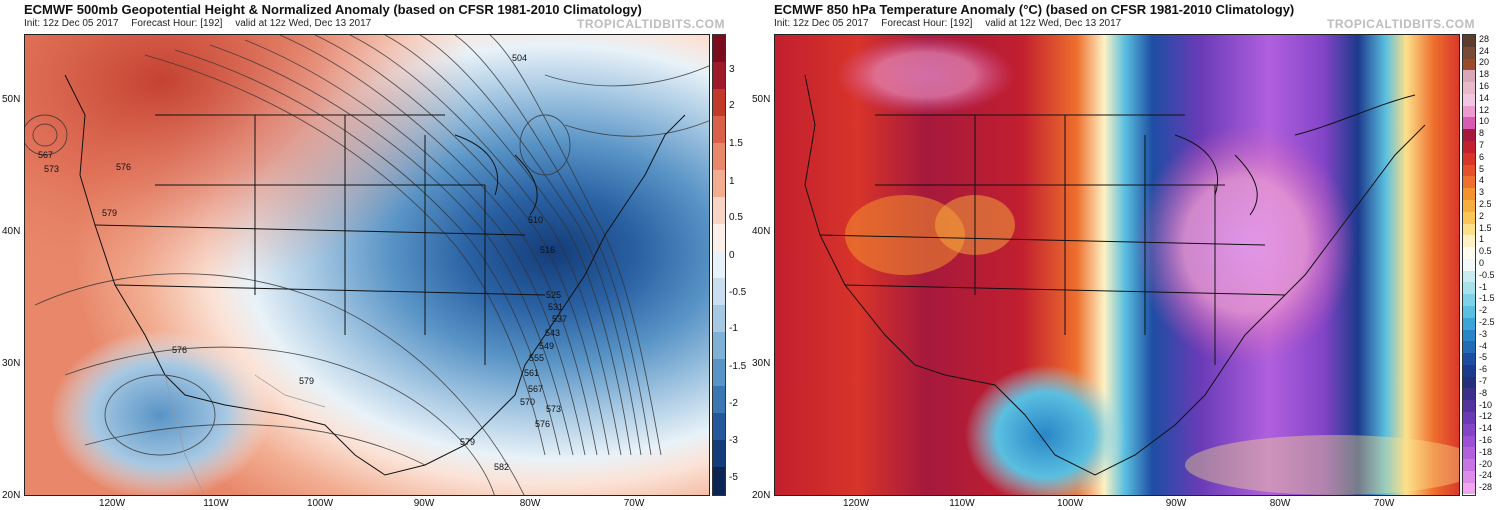 This screenshot has height=510, width=1500. What do you see at coordinates (537, 358) in the screenshot?
I see `contour-label: 555` at bounding box center [537, 358].